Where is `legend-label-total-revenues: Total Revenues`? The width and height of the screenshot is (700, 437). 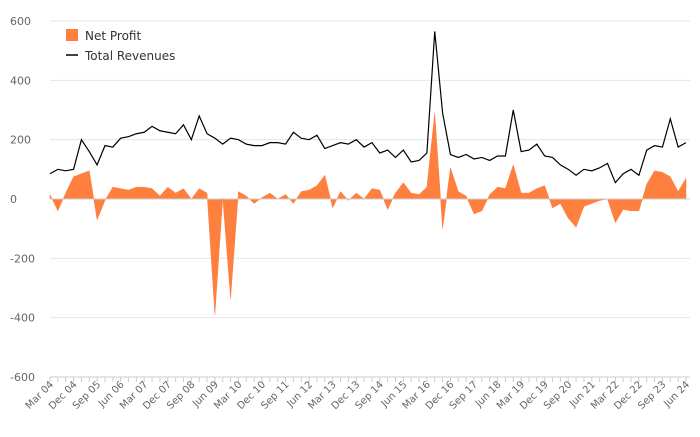 legend-label-total-revenues: Total Revenues is located at coordinates (129, 56).